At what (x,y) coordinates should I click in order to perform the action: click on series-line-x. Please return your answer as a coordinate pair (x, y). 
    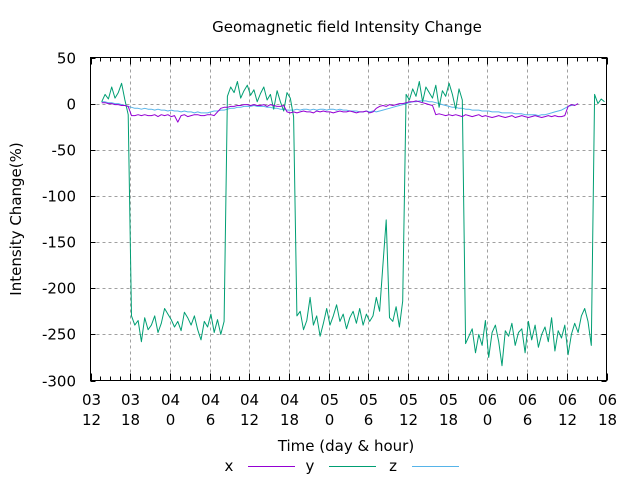
    Looking at the image, I should click on (340, 111).